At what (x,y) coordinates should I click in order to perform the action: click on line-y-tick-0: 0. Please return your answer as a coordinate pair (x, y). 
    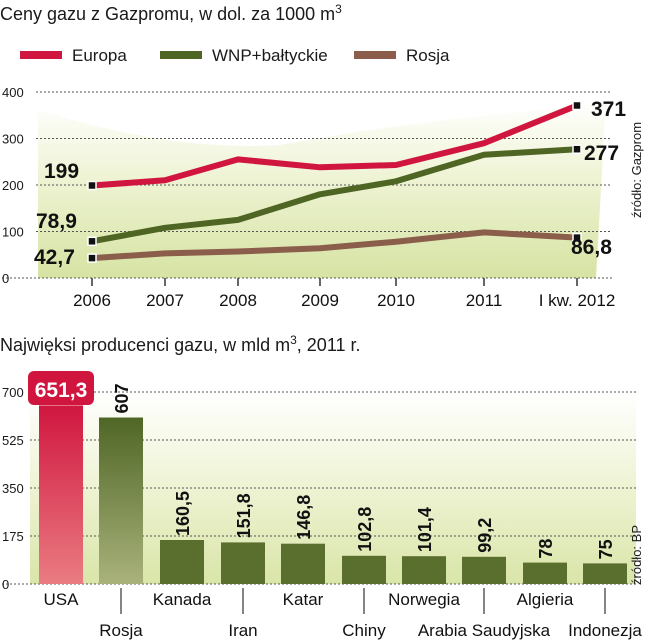
    Looking at the image, I should click on (5, 278).